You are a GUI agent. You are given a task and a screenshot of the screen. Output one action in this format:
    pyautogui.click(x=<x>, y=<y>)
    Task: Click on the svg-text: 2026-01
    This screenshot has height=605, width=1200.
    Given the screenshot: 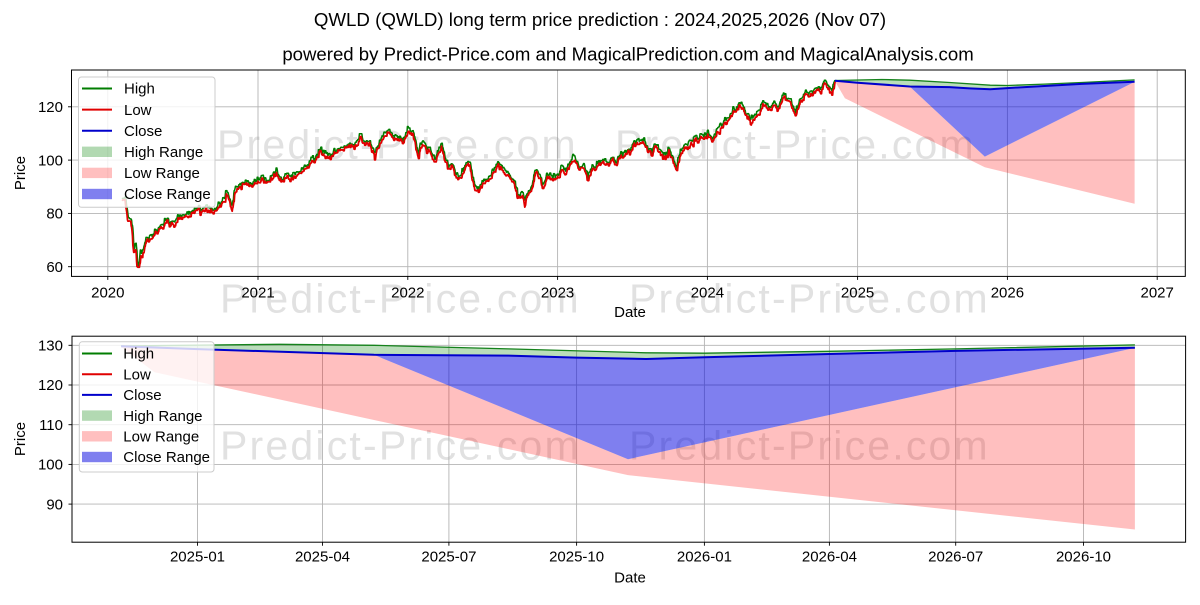 What is the action you would take?
    pyautogui.click(x=704, y=557)
    